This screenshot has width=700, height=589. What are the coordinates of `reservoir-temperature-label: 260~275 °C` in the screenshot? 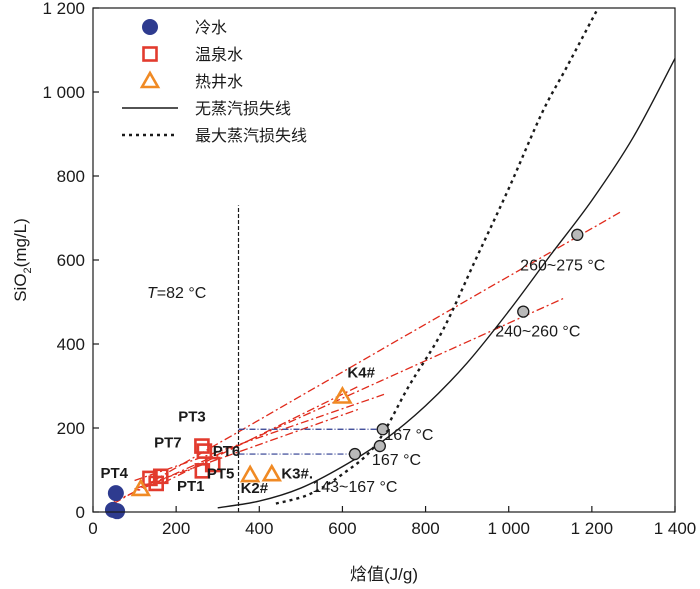 It's located at (562, 266).